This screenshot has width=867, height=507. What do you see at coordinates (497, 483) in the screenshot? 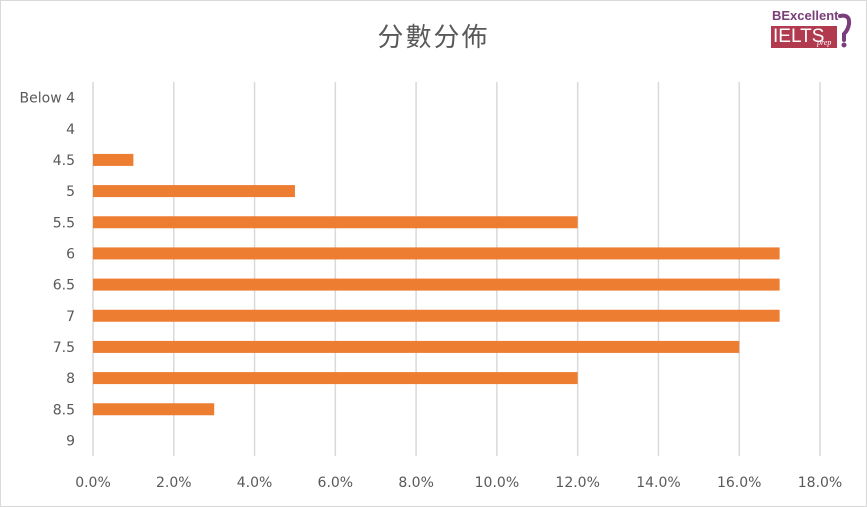
I see `x-tick-label: 10.0%` at bounding box center [497, 483].